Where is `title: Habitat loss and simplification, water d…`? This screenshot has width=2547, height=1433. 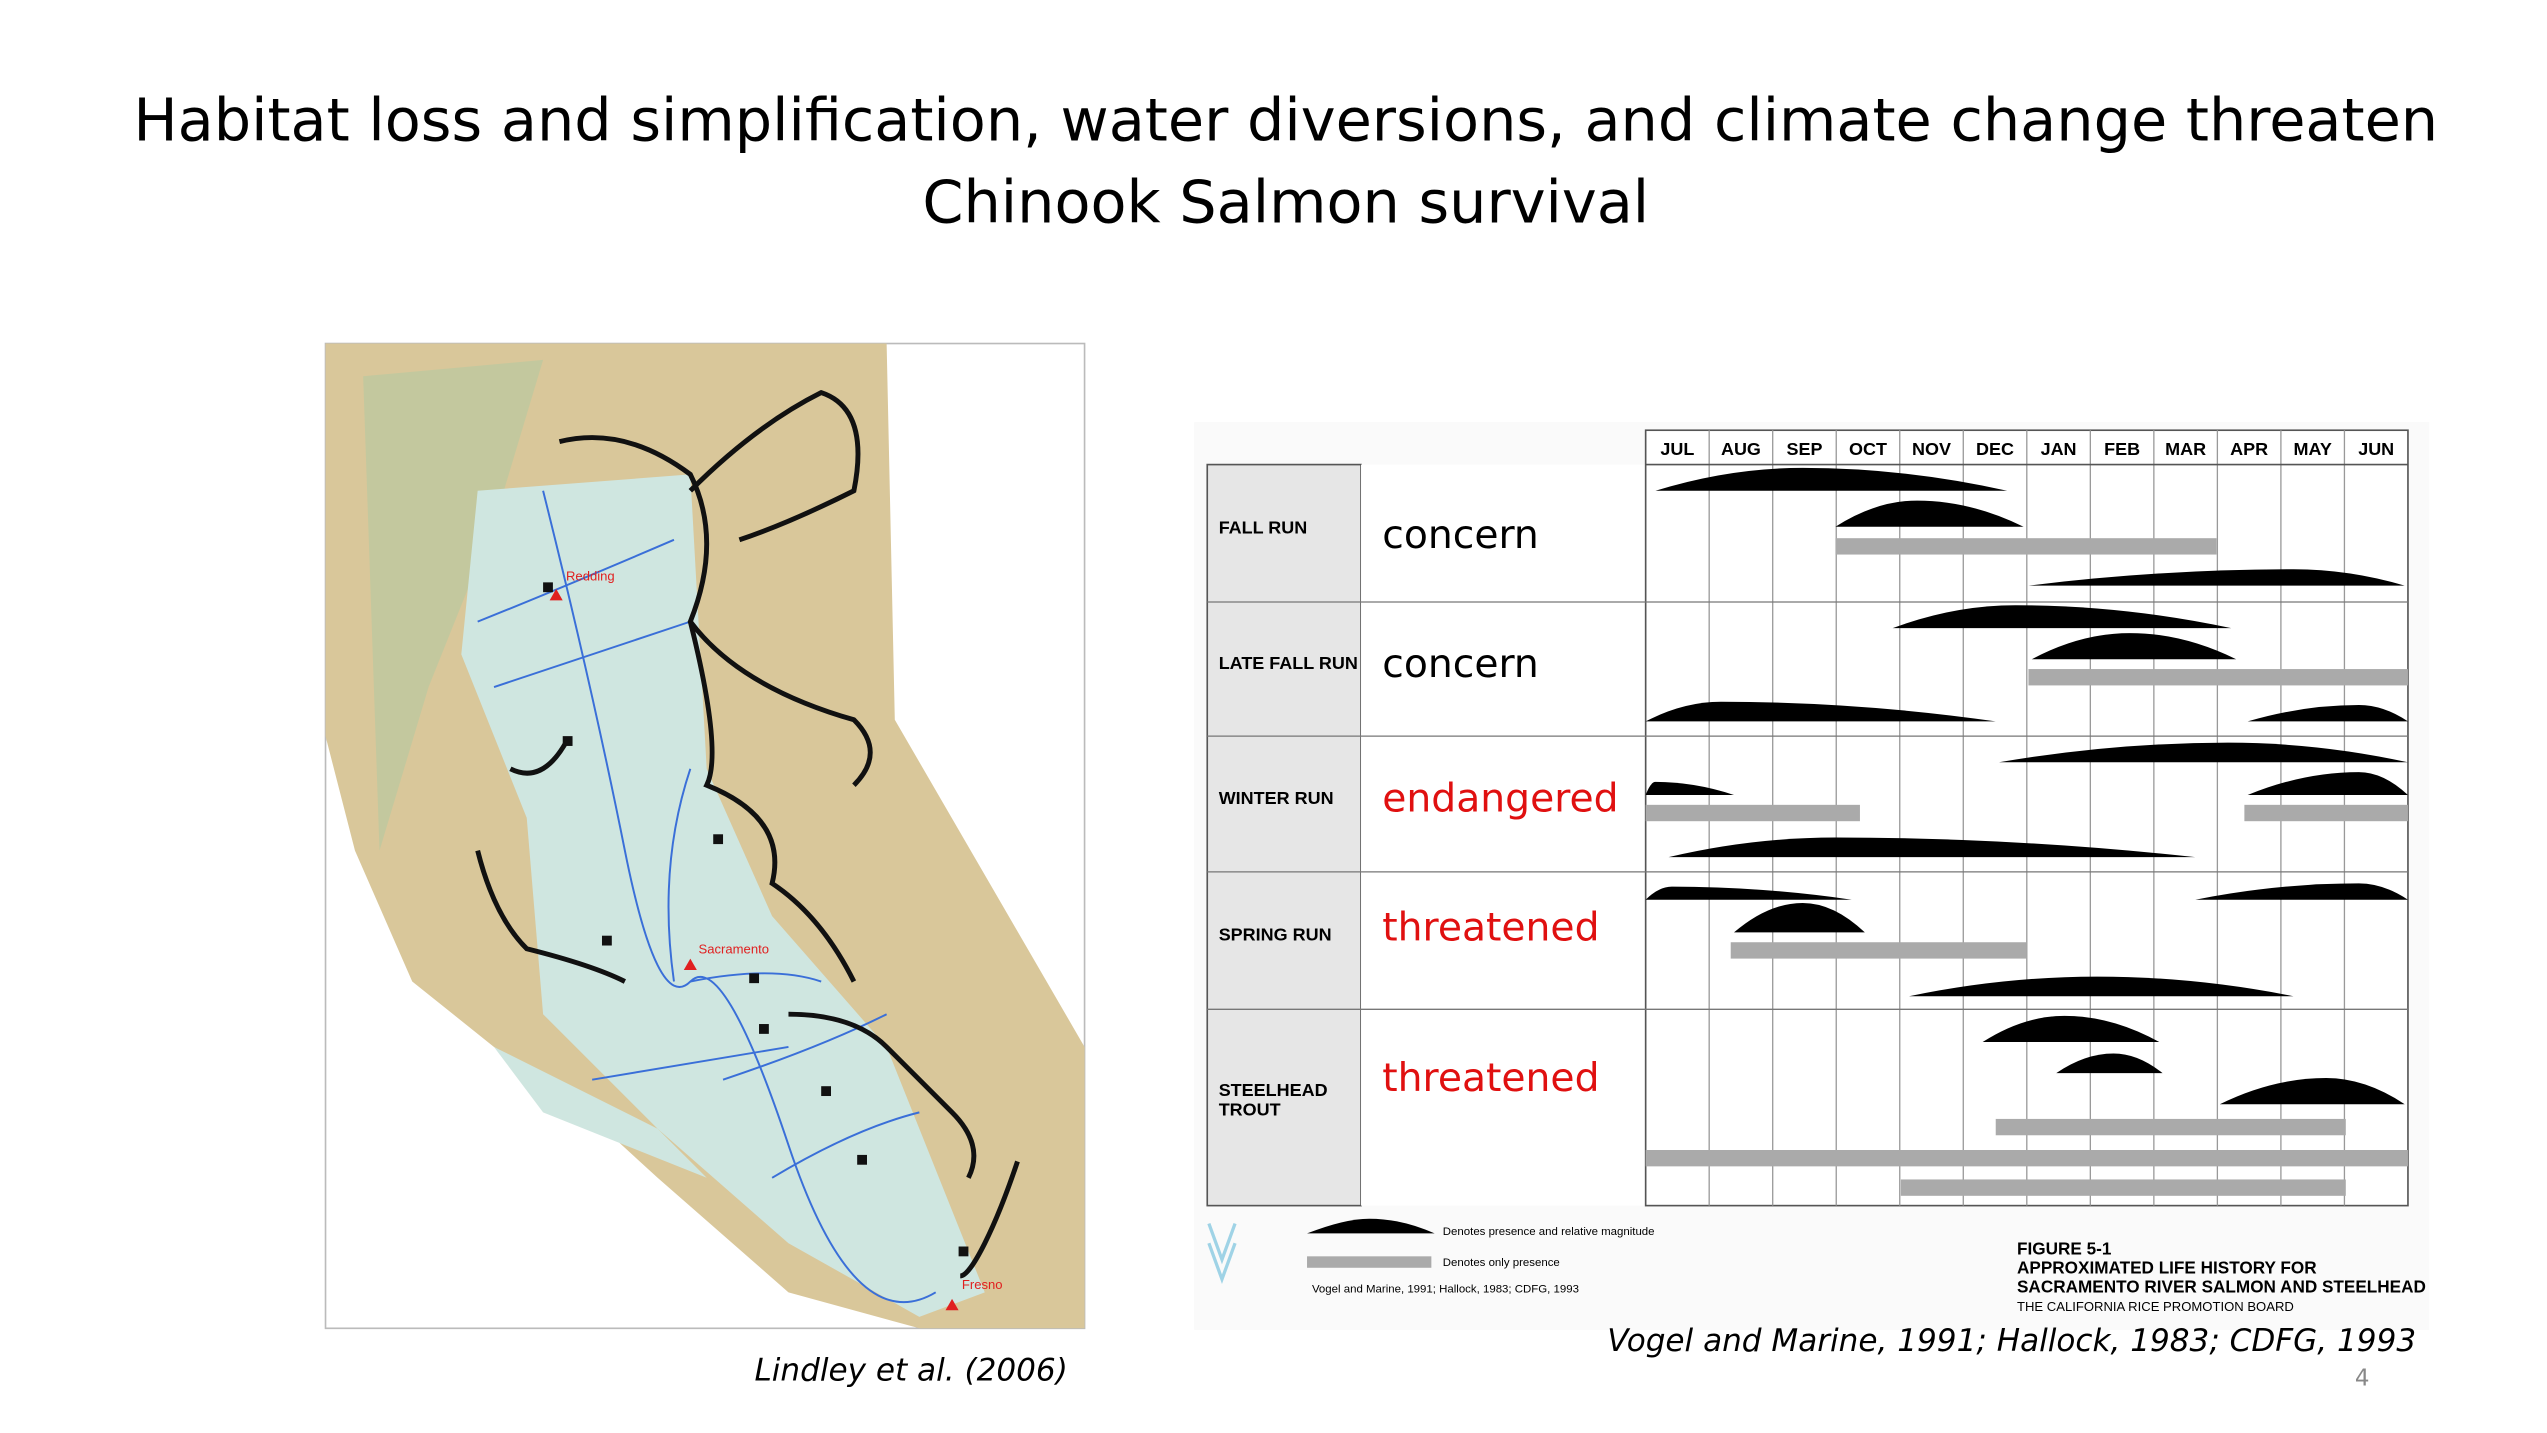 title: Habitat loss and simplification, water d… is located at coordinates (1285, 120).